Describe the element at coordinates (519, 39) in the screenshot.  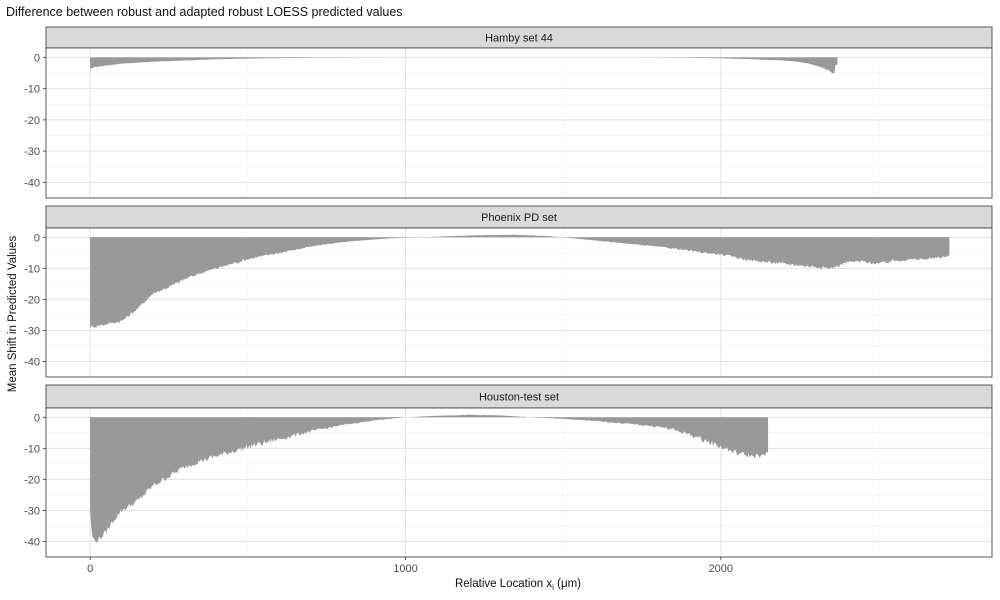
I see `panel-strip-label: Hamby set 44` at that location.